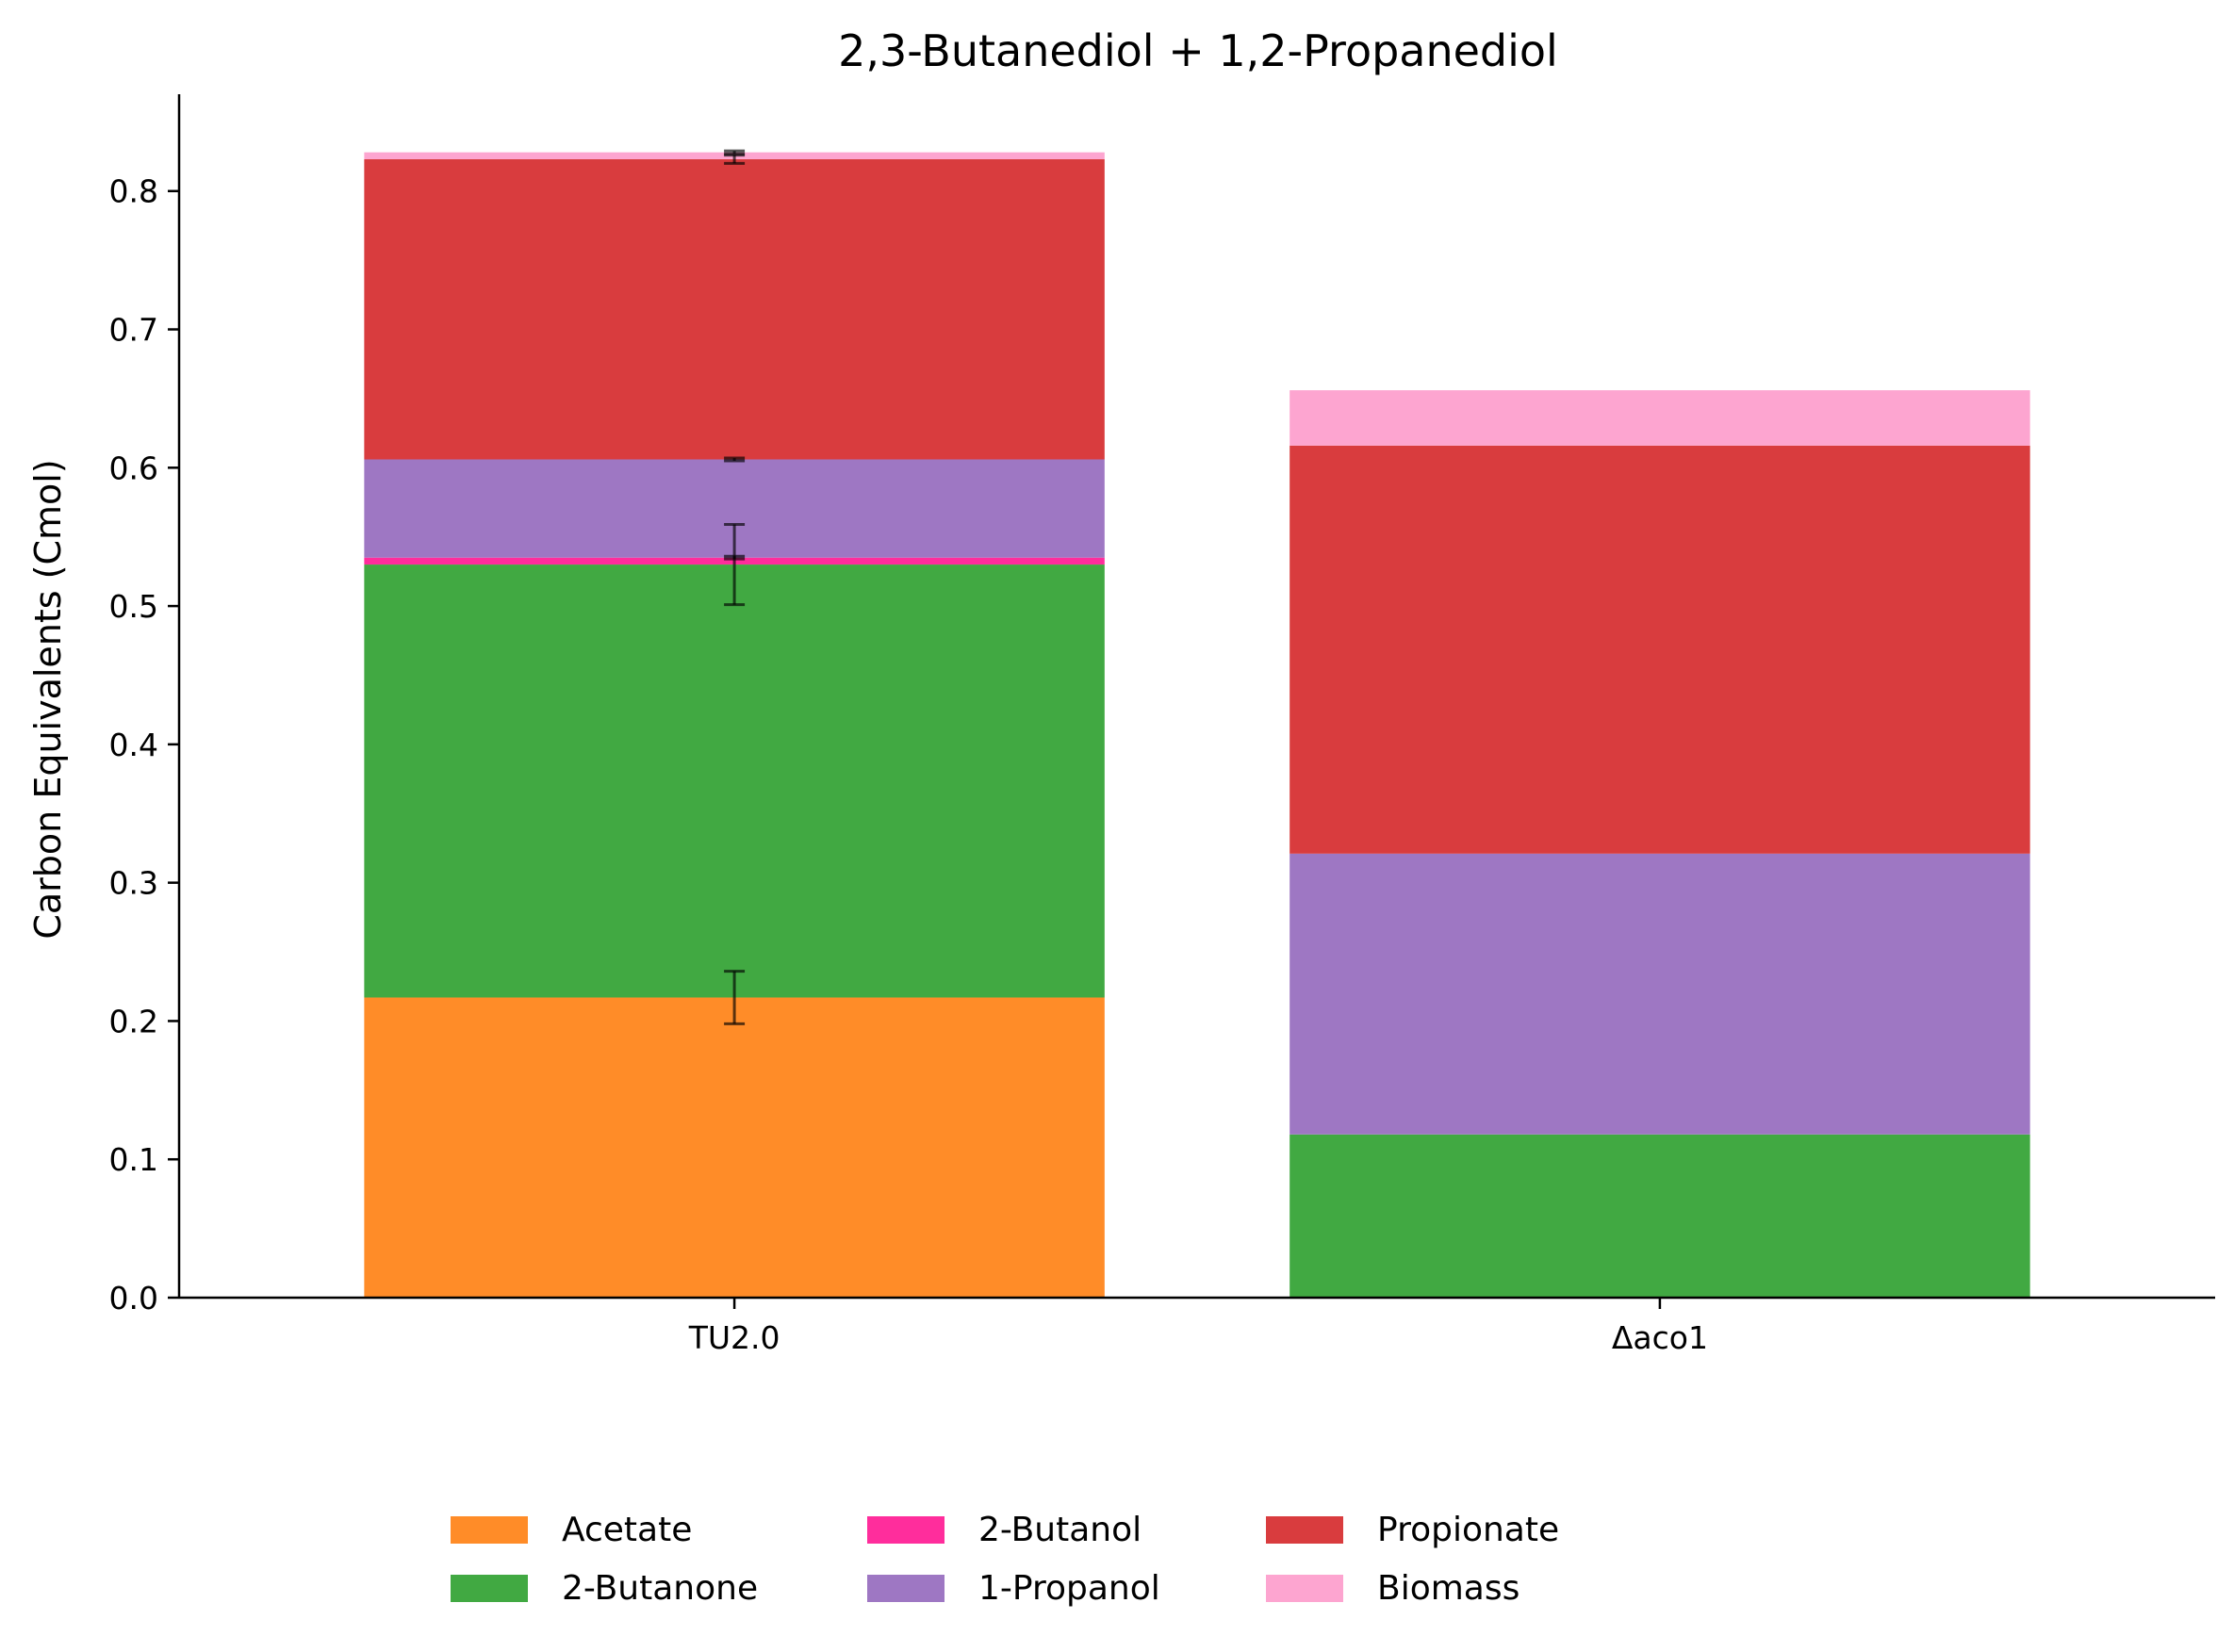 This screenshot has width=2234, height=1652. I want to click on error-bars-layer, so click(735, 587).